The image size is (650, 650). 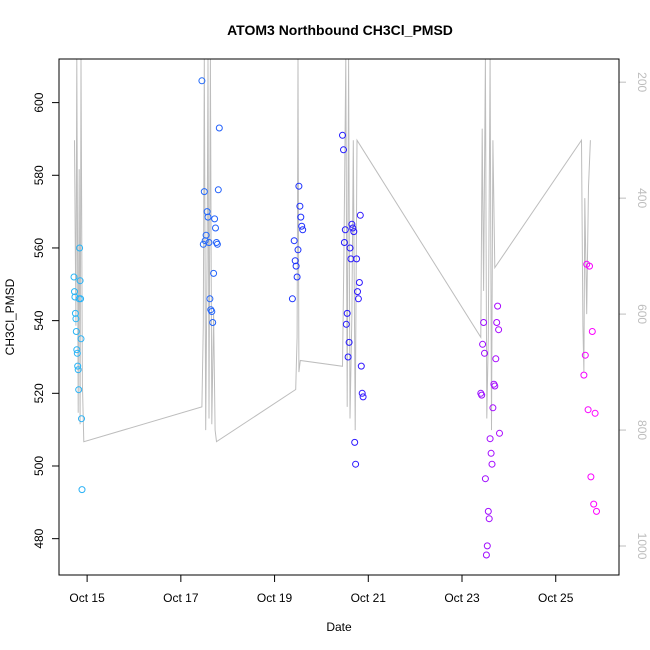 I want to click on y-tick-label: 540, so click(x=39, y=320).